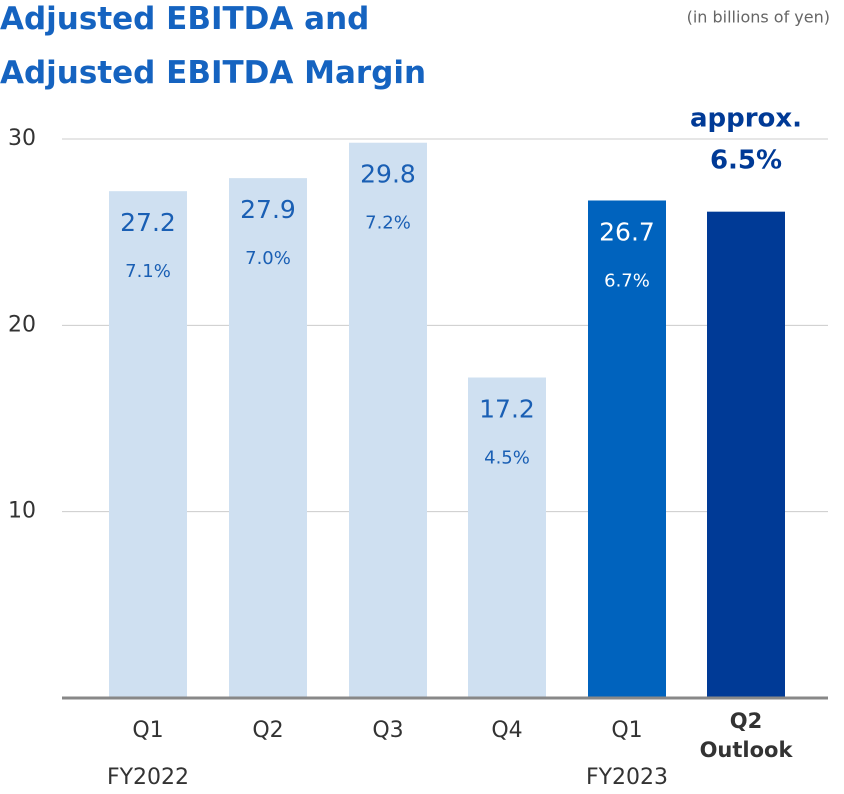 Image resolution: width=844 pixels, height=794 pixels. I want to click on margin-label: 4.5%, so click(507, 458).